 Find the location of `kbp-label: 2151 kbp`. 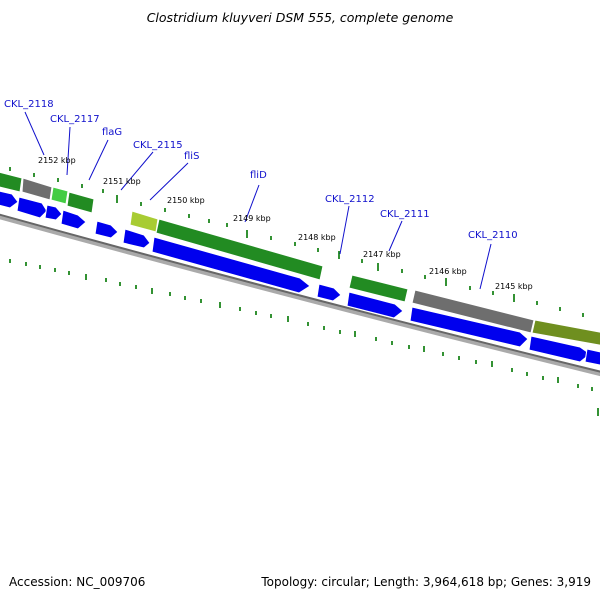

kbp-label: 2151 kbp is located at coordinates (122, 181).